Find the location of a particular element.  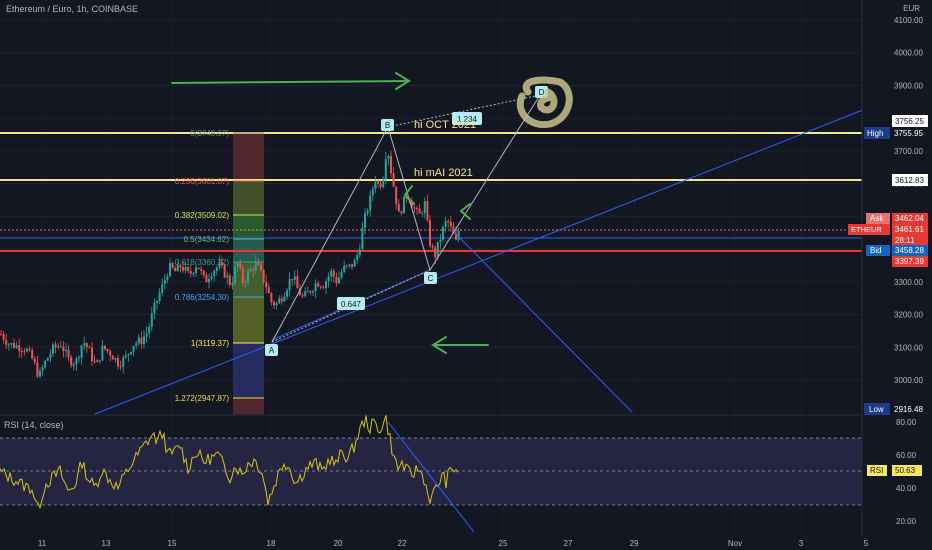

time-axis is located at coordinates (466, 543).